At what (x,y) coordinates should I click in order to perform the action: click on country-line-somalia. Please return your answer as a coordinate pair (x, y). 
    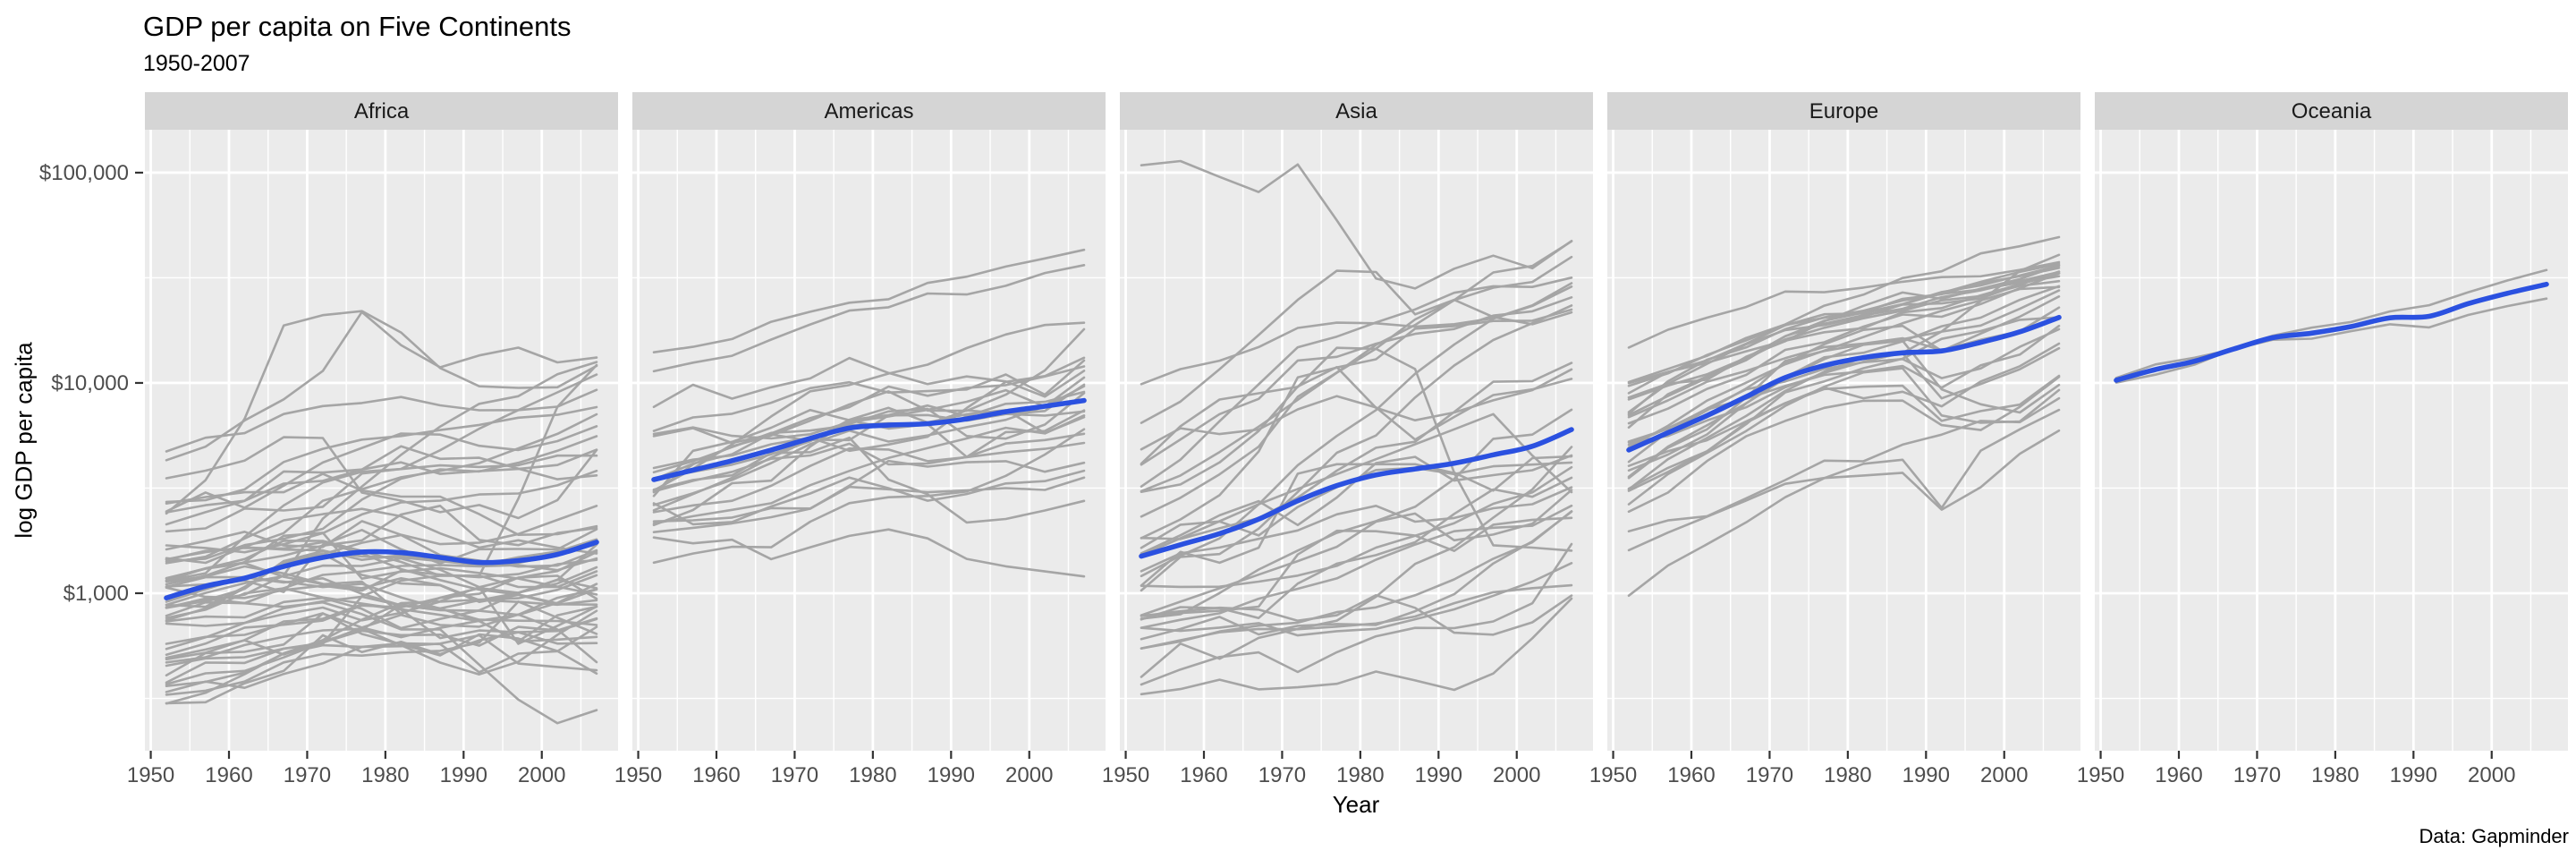
    Looking at the image, I should click on (381, 586).